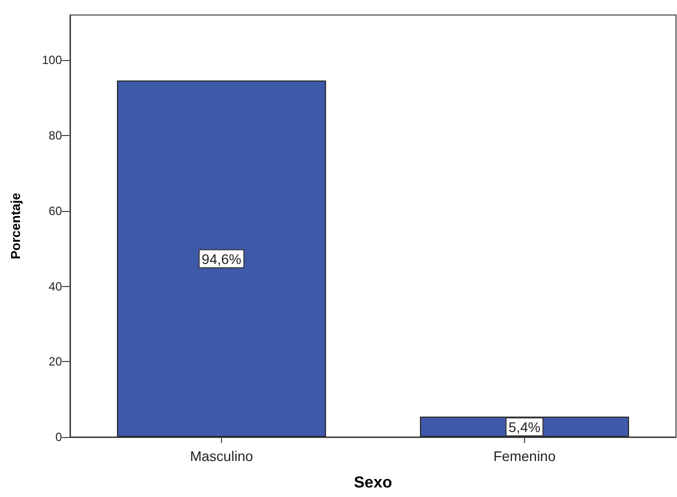 The height and width of the screenshot is (497, 677). Describe the element at coordinates (55, 135) in the screenshot. I see `y-tick-label: 80` at that location.